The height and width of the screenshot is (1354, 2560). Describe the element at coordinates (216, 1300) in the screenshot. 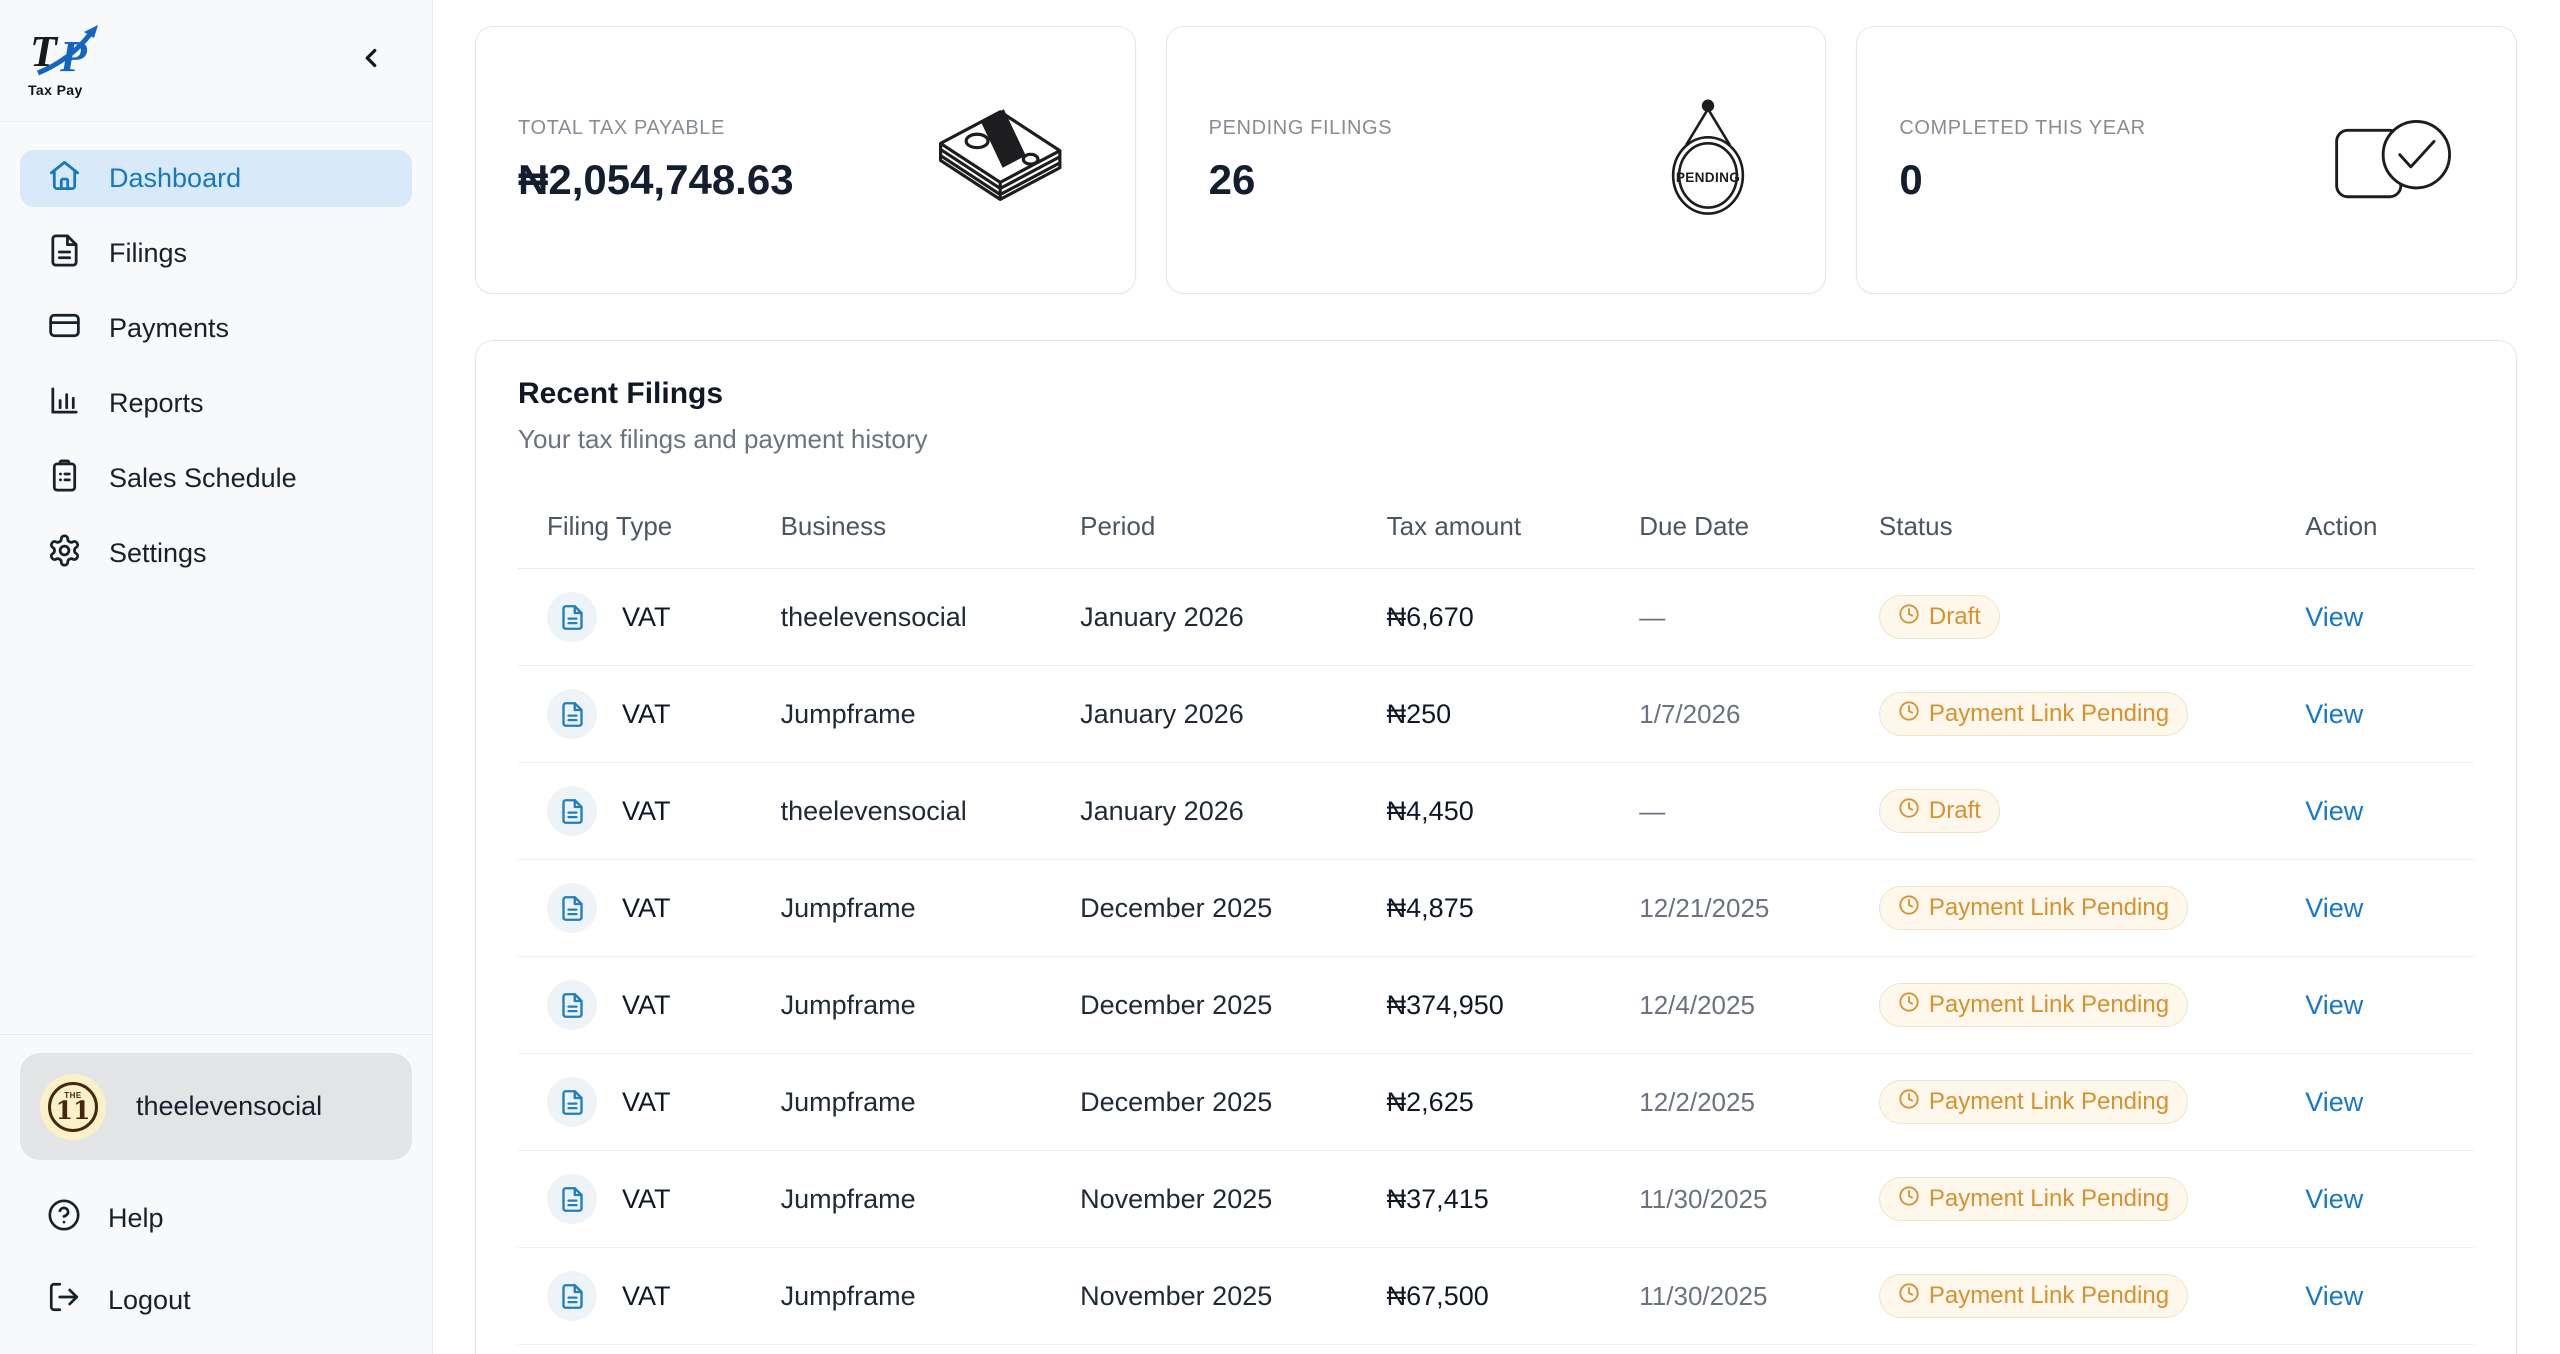

I see `logout-button: Logout` at that location.